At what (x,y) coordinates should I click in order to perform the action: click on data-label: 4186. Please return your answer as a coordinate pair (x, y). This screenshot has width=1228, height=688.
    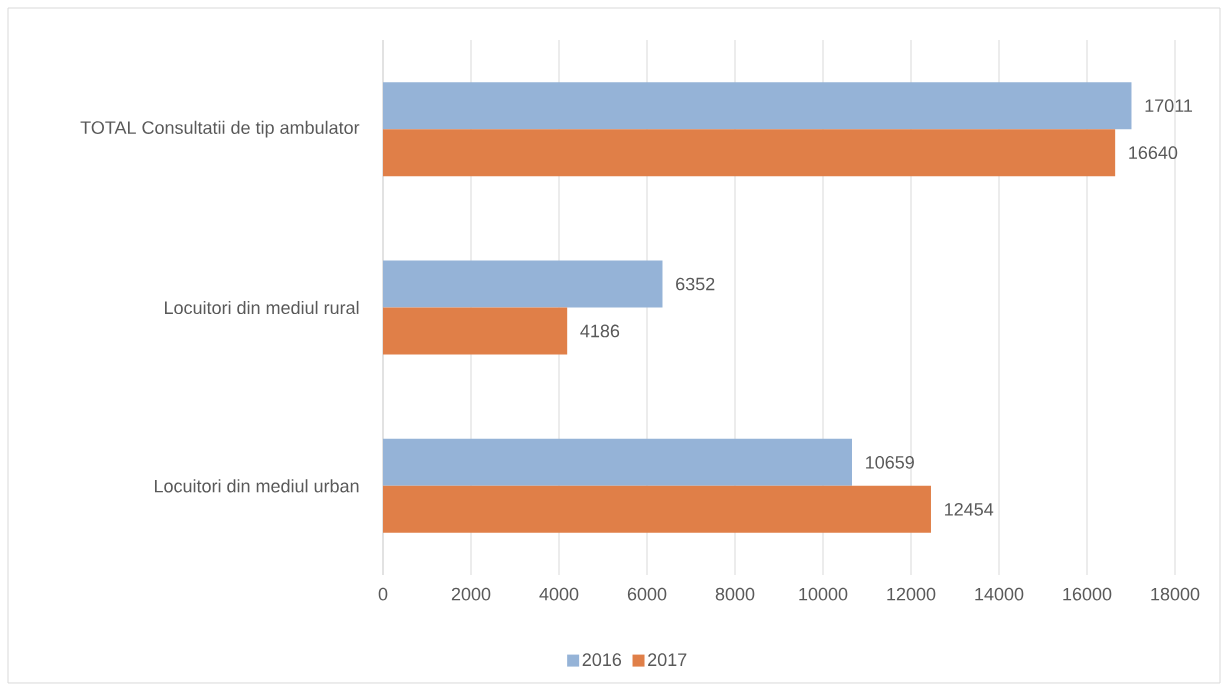
    Looking at the image, I should click on (600, 331).